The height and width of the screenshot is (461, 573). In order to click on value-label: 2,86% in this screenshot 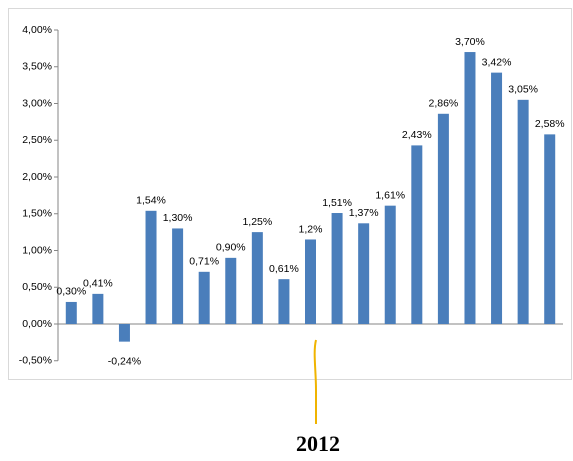, I will do `click(444, 104)`.